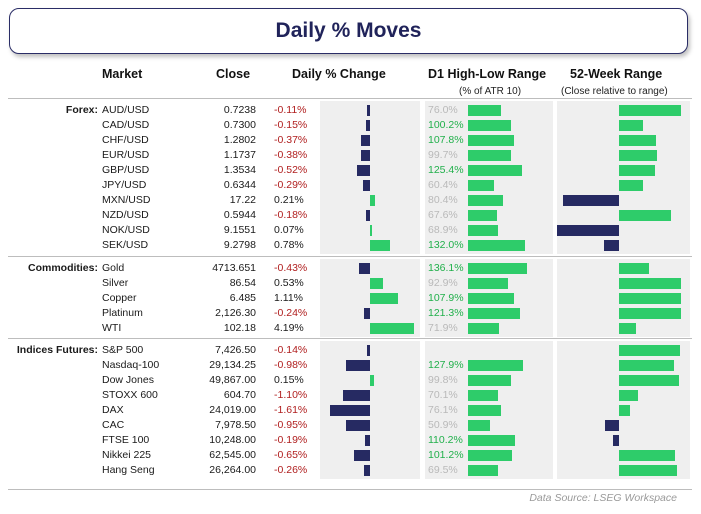 This screenshot has width=701, height=514. What do you see at coordinates (232, 470) in the screenshot?
I see `close-value: 26,264.00` at bounding box center [232, 470].